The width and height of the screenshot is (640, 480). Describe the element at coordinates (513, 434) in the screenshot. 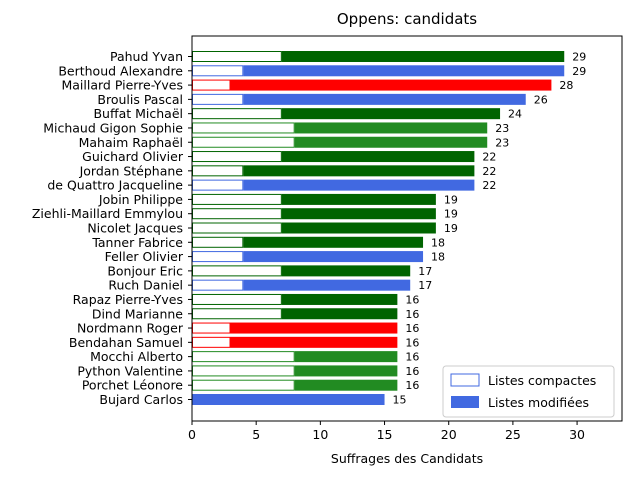

I see `x-tick-label: 25` at that location.